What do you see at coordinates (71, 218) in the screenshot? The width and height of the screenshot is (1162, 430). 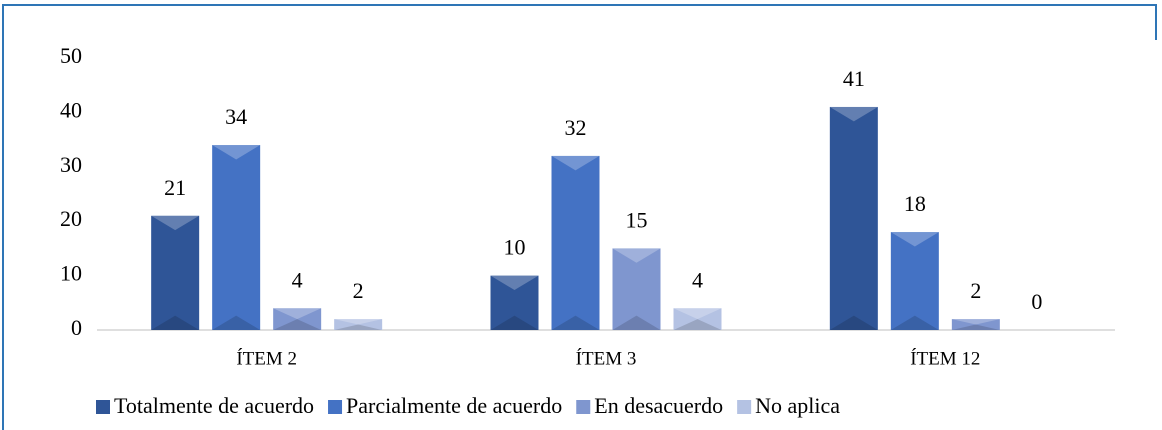 I see `y-tick-label: 20` at bounding box center [71, 218].